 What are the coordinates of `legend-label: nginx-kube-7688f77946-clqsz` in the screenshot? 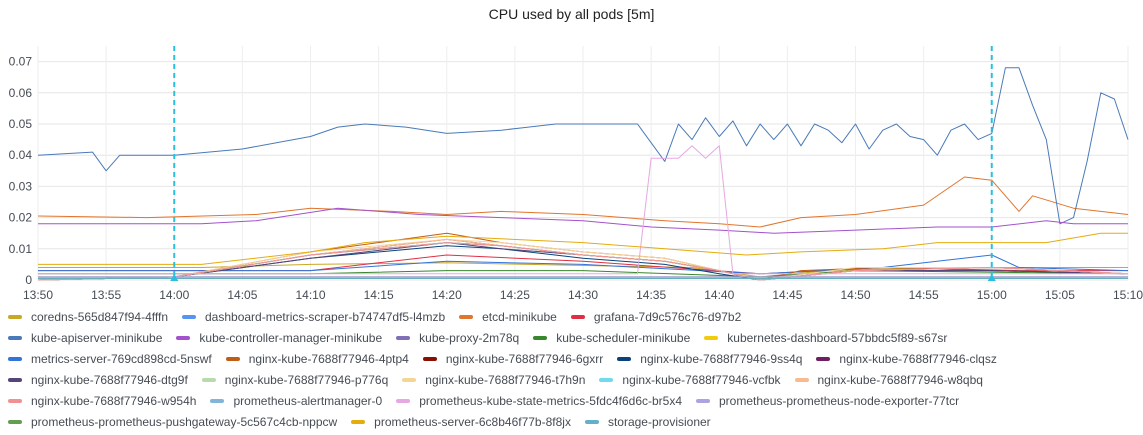 It's located at (918, 358).